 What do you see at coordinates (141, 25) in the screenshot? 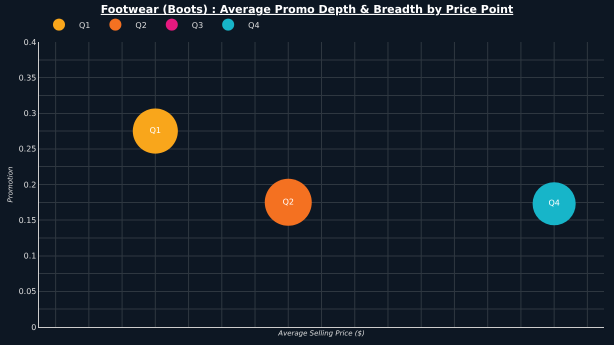
I see `legend-label: Q2` at bounding box center [141, 25].